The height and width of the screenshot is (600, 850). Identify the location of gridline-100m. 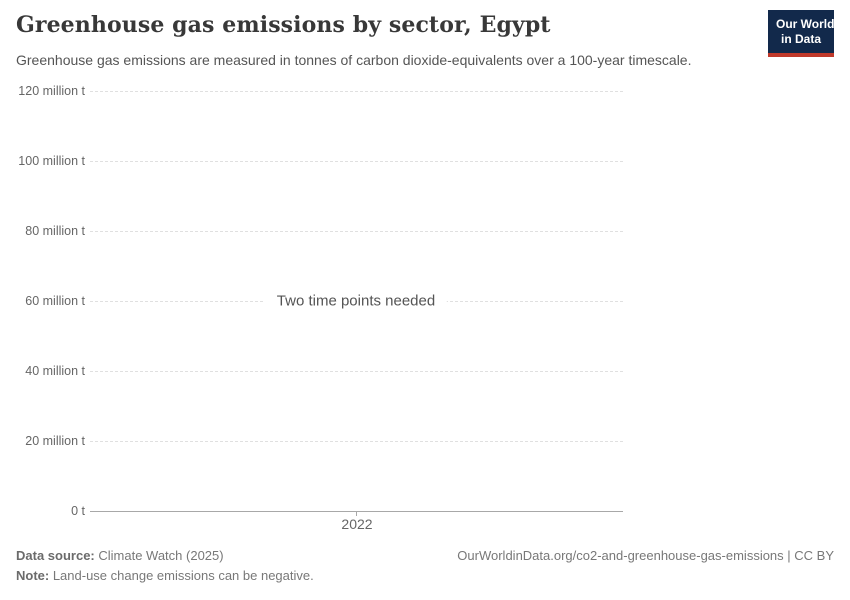
(356, 161).